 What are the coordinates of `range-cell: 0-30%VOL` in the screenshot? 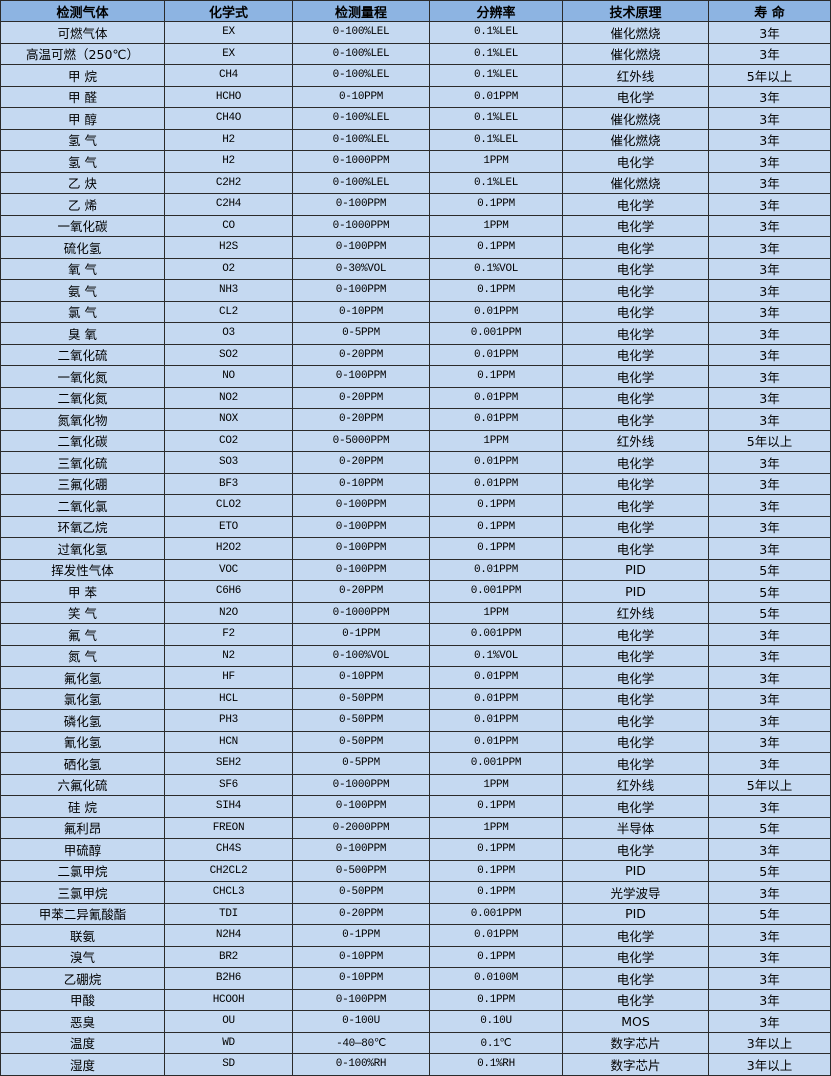 It's located at (361, 268).